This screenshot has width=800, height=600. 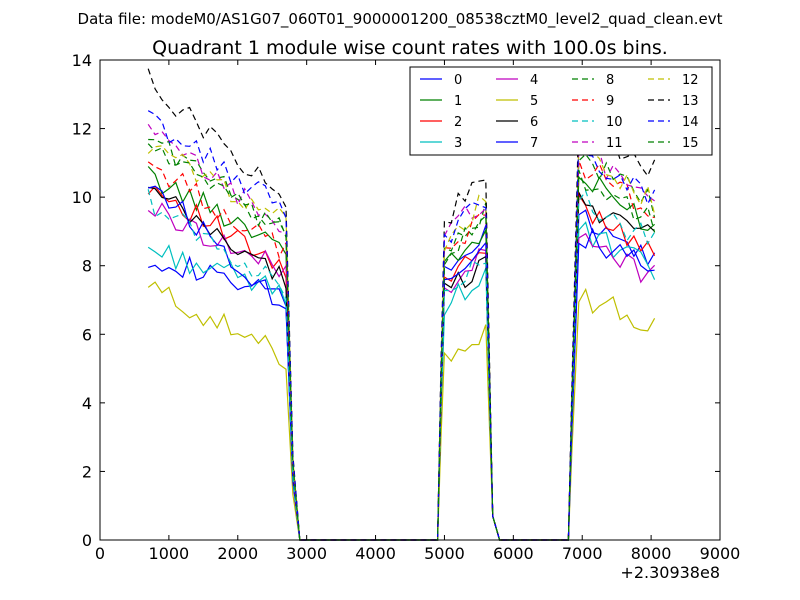 What do you see at coordinates (610, 80) in the screenshot?
I see `legend-label: 8` at bounding box center [610, 80].